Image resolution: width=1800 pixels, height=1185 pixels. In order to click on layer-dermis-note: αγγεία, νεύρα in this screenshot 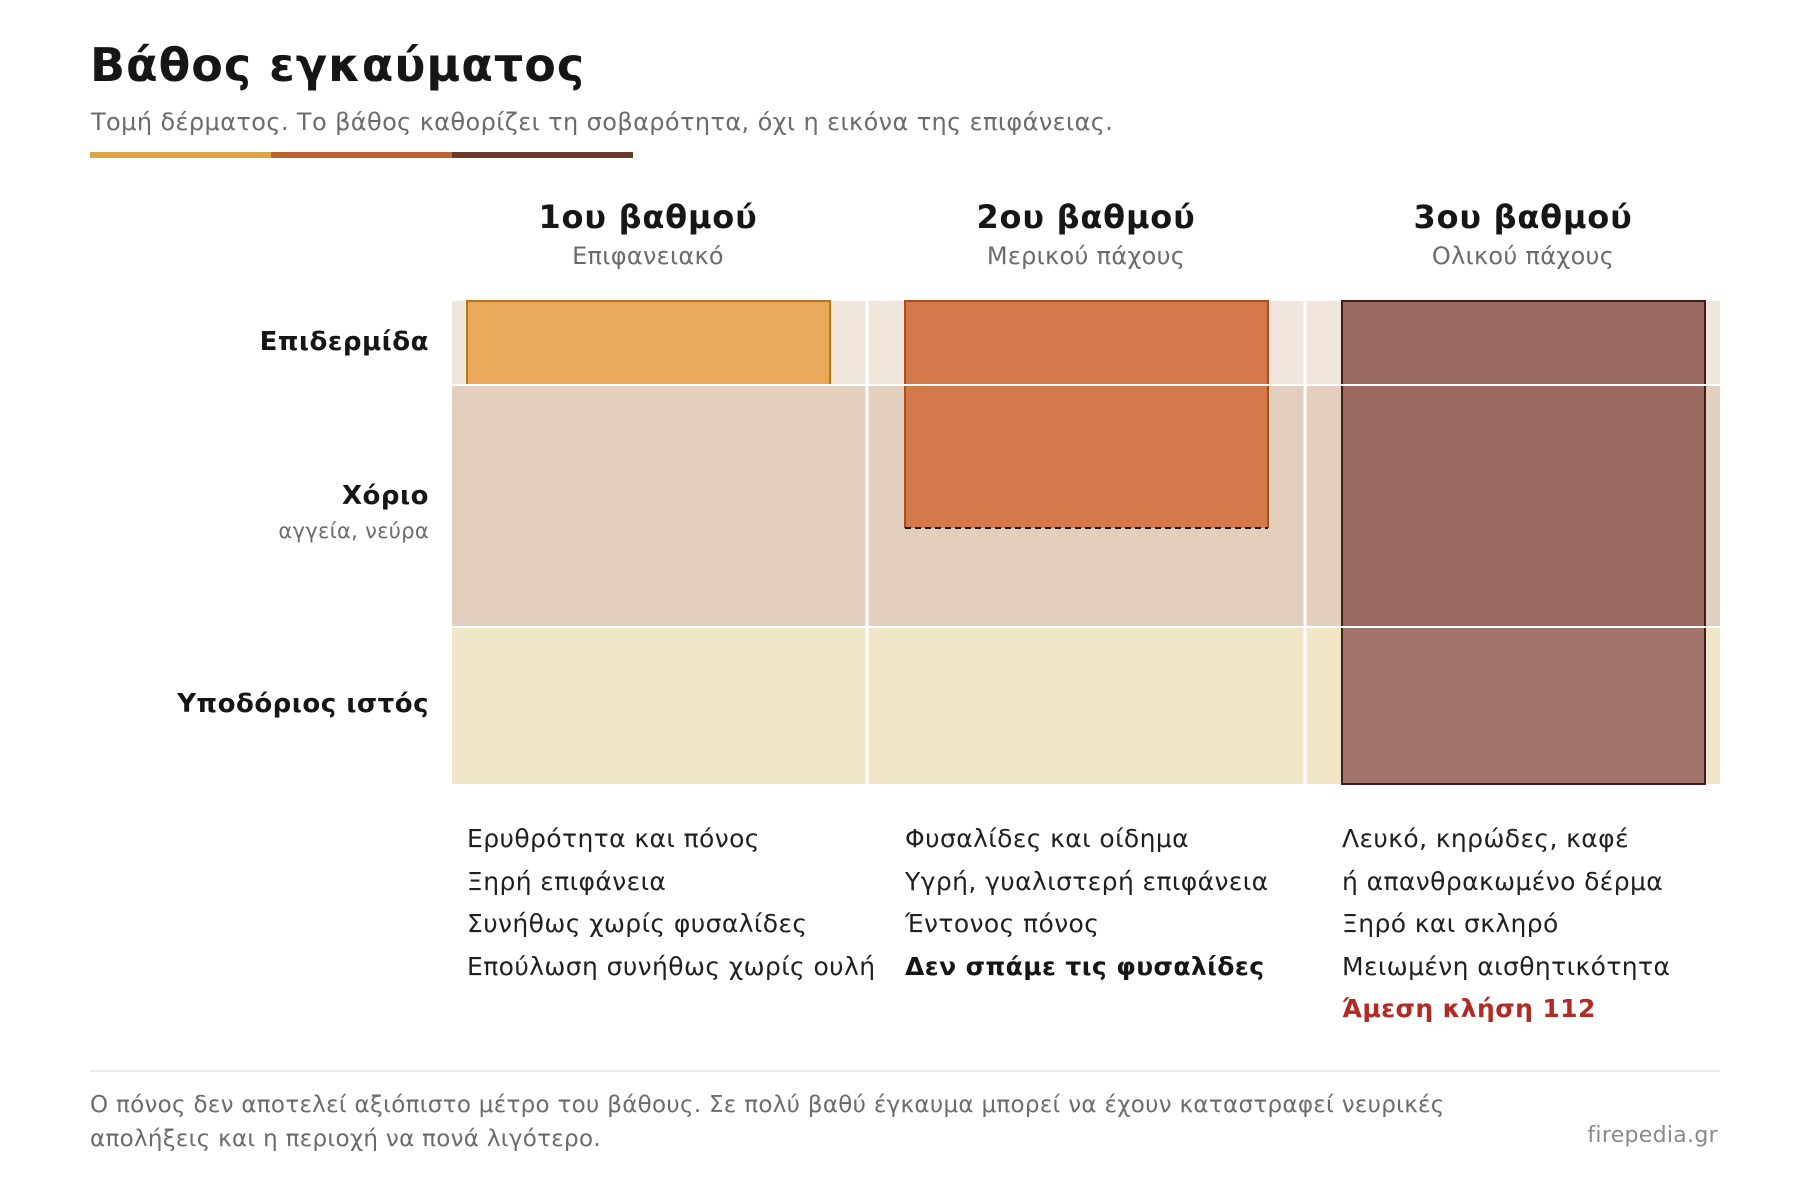, I will do `click(353, 531)`.